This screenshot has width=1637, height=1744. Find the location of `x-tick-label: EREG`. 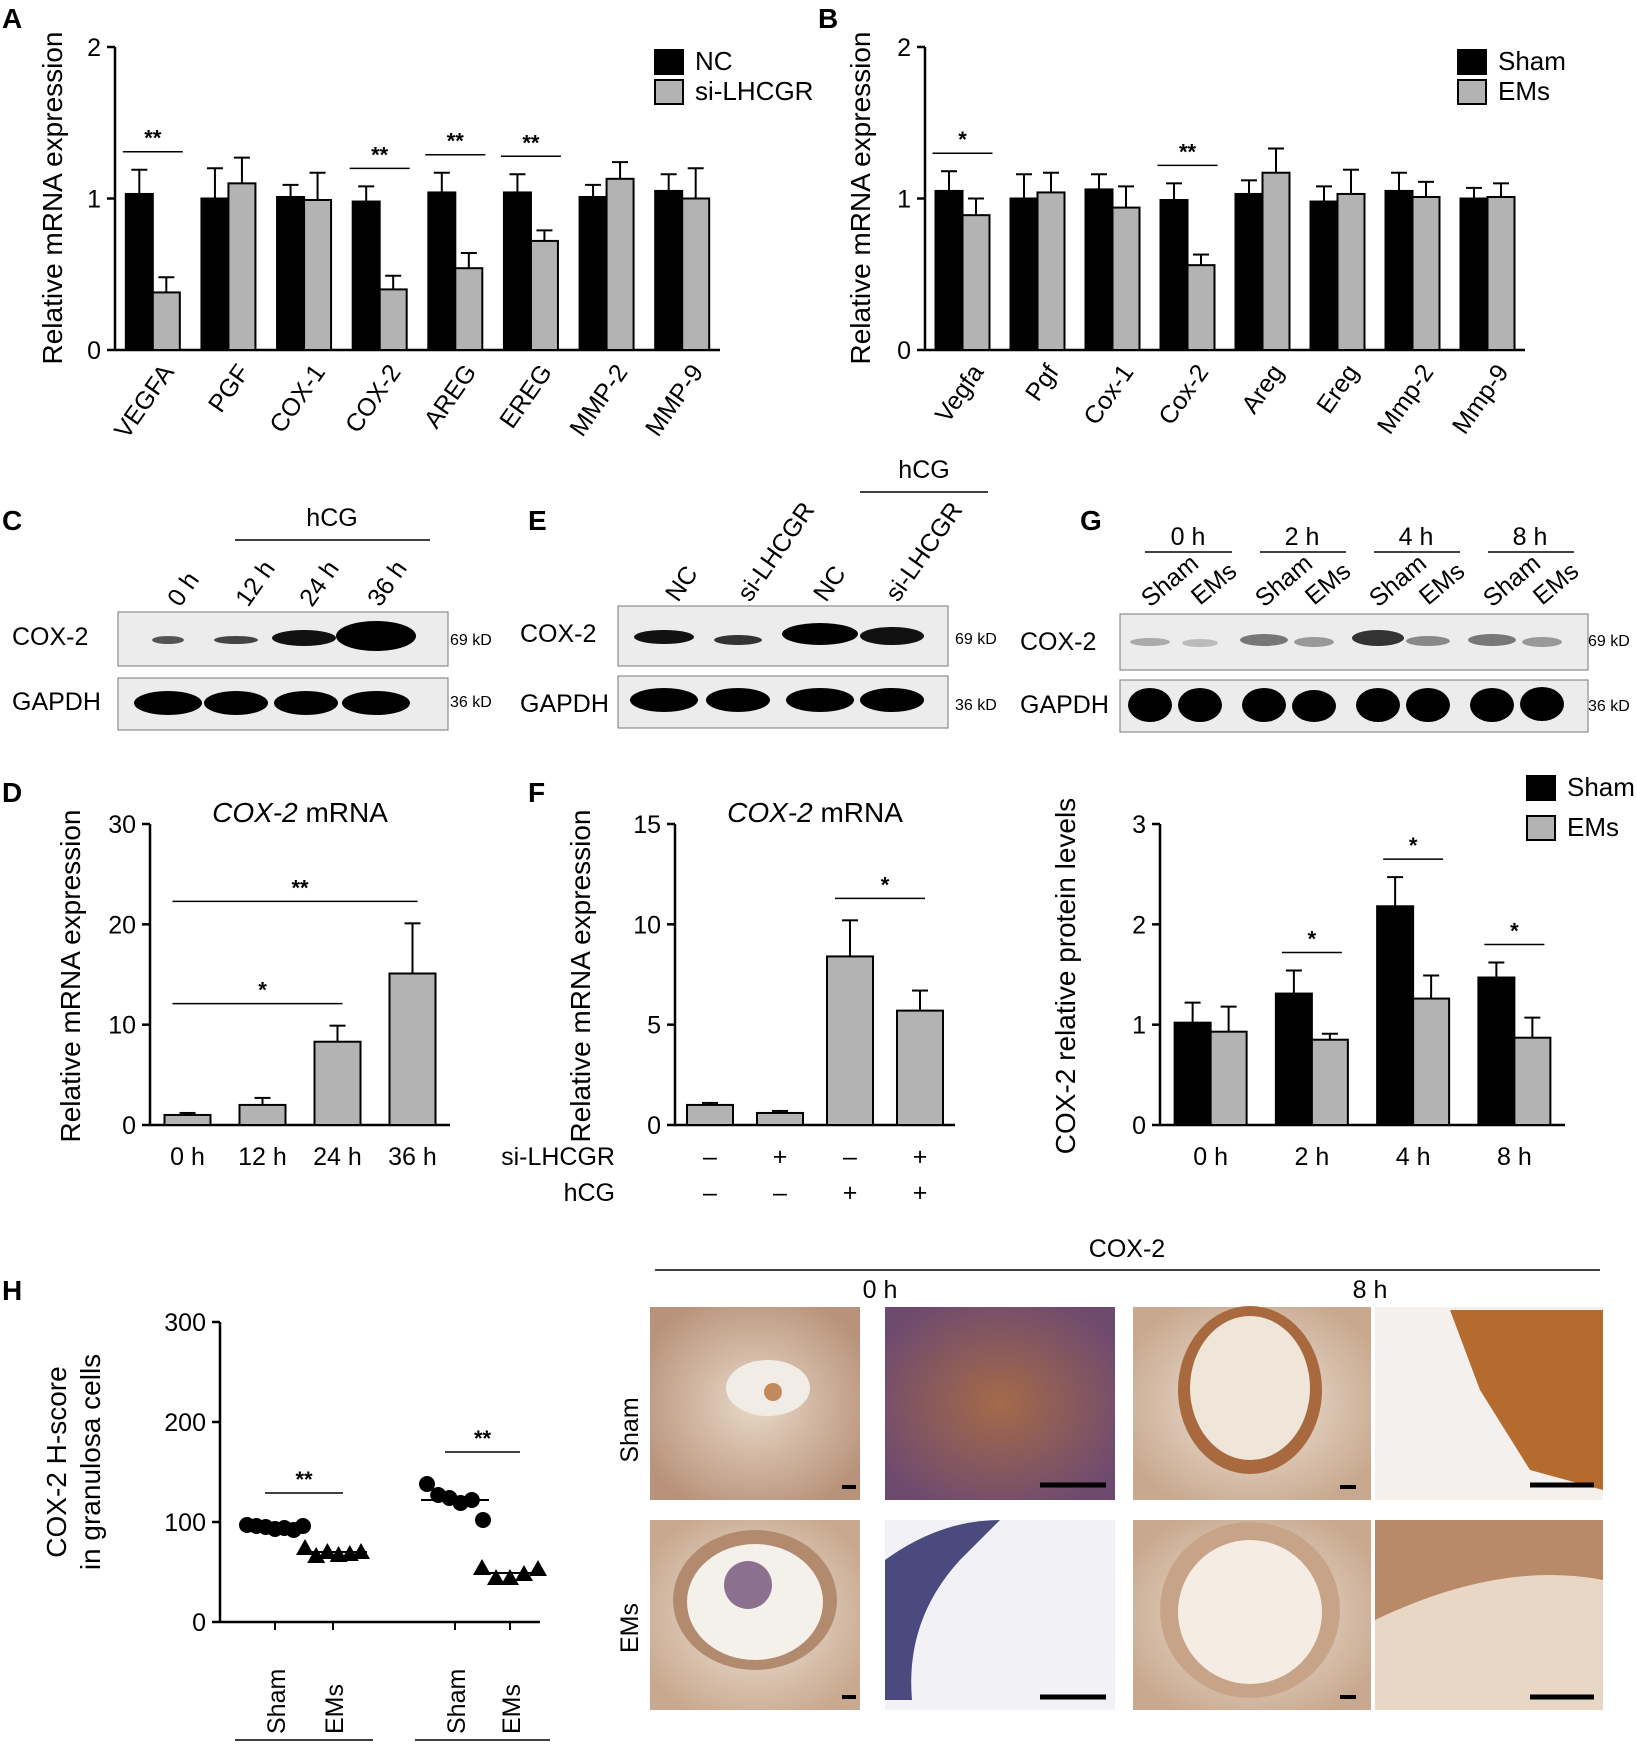

x-tick-label: EREG is located at coordinates (526, 396).